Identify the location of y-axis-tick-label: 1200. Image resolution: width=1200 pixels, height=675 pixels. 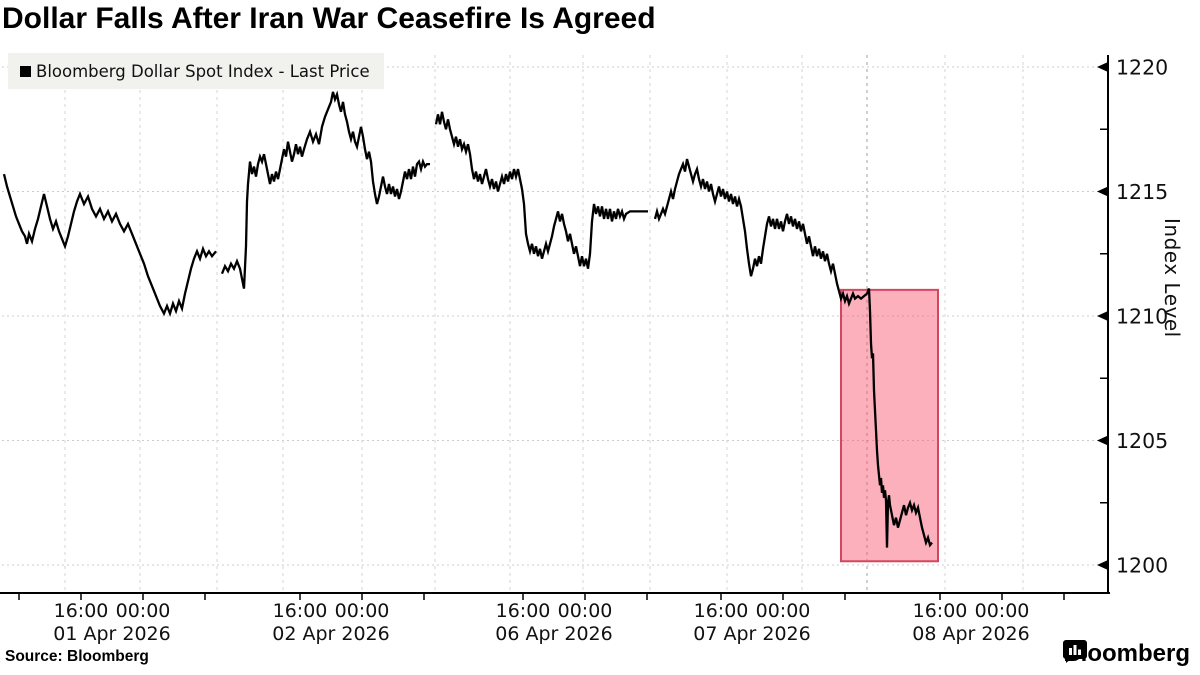
(1142, 566).